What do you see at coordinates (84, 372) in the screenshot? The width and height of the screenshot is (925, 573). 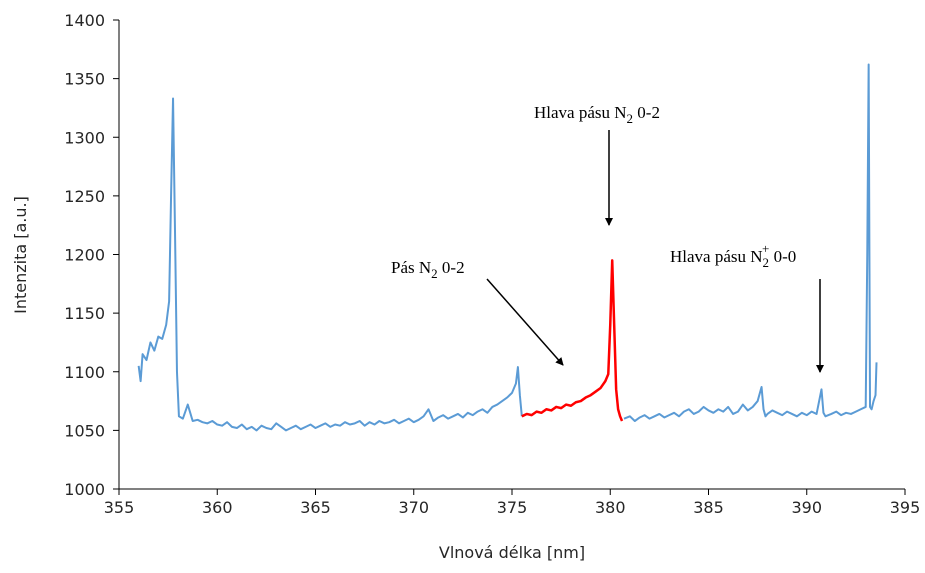 I see `y-tick-label: 1100` at bounding box center [84, 372].